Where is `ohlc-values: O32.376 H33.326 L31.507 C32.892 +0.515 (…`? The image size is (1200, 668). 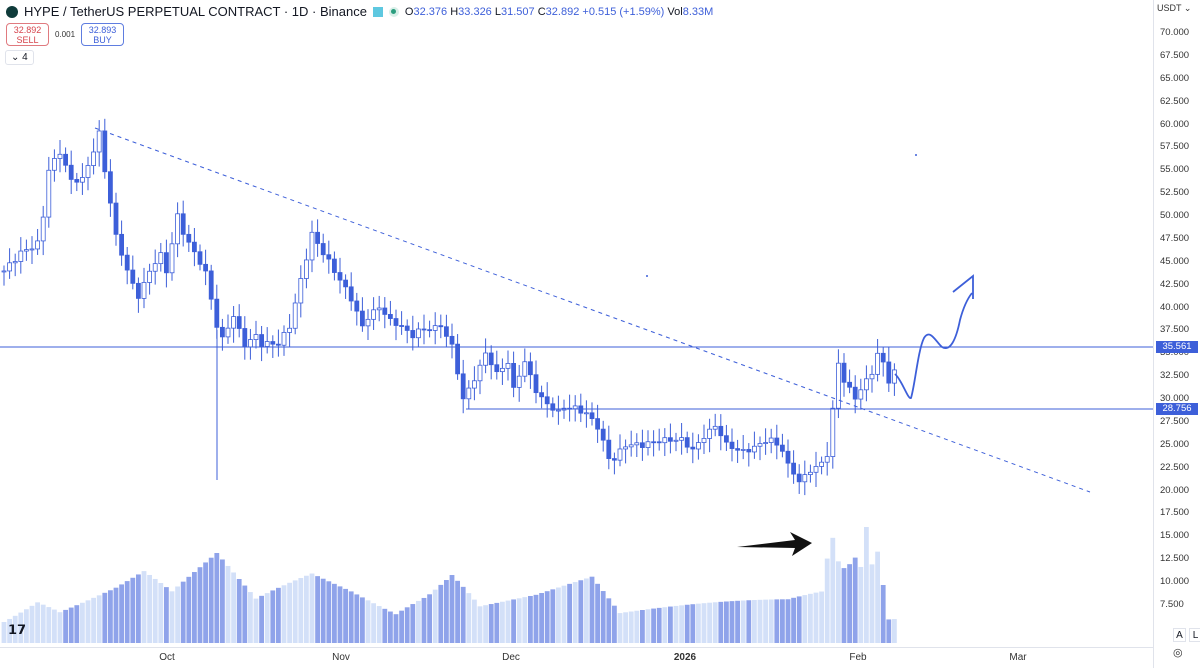 ohlc-values: O32.376 H33.326 L31.507 C32.892 +0.515 (… is located at coordinates (559, 11).